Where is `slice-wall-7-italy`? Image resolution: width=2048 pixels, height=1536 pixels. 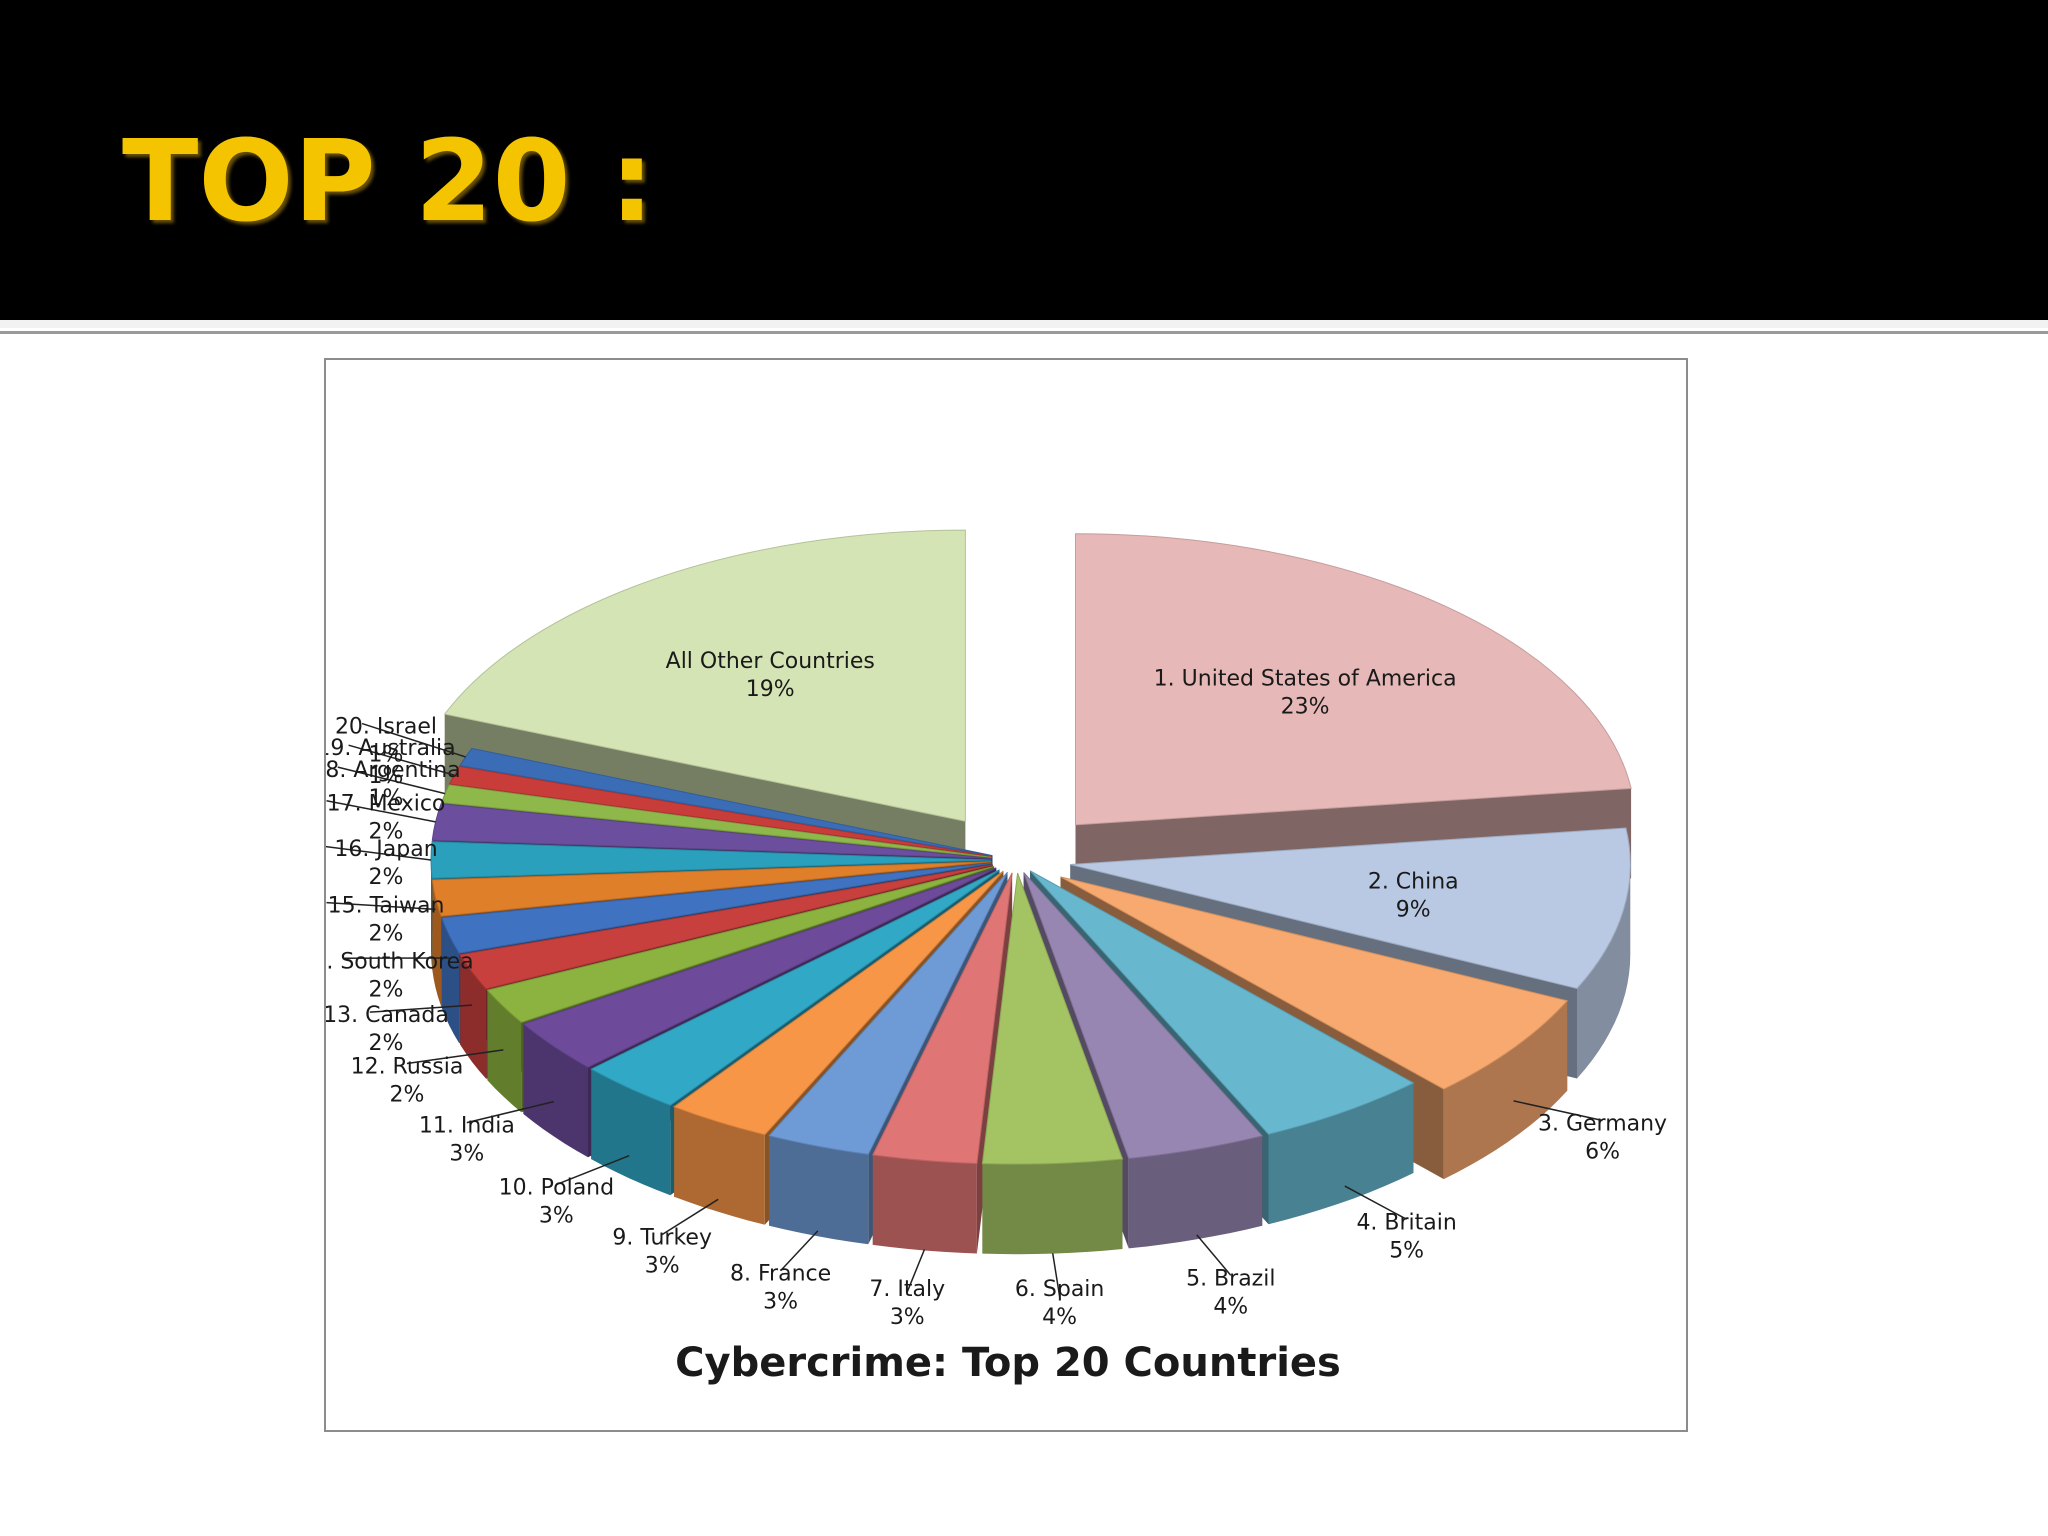
slice-wall-7-italy is located at coordinates (924, 1204).